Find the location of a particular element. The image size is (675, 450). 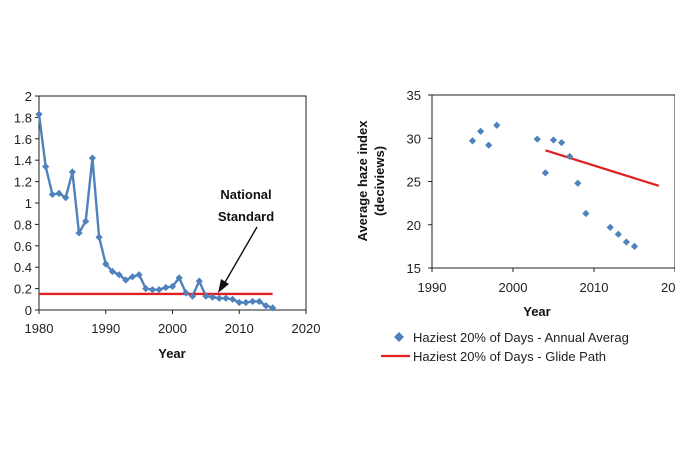

annotation-line-1: National is located at coordinates (245, 194).